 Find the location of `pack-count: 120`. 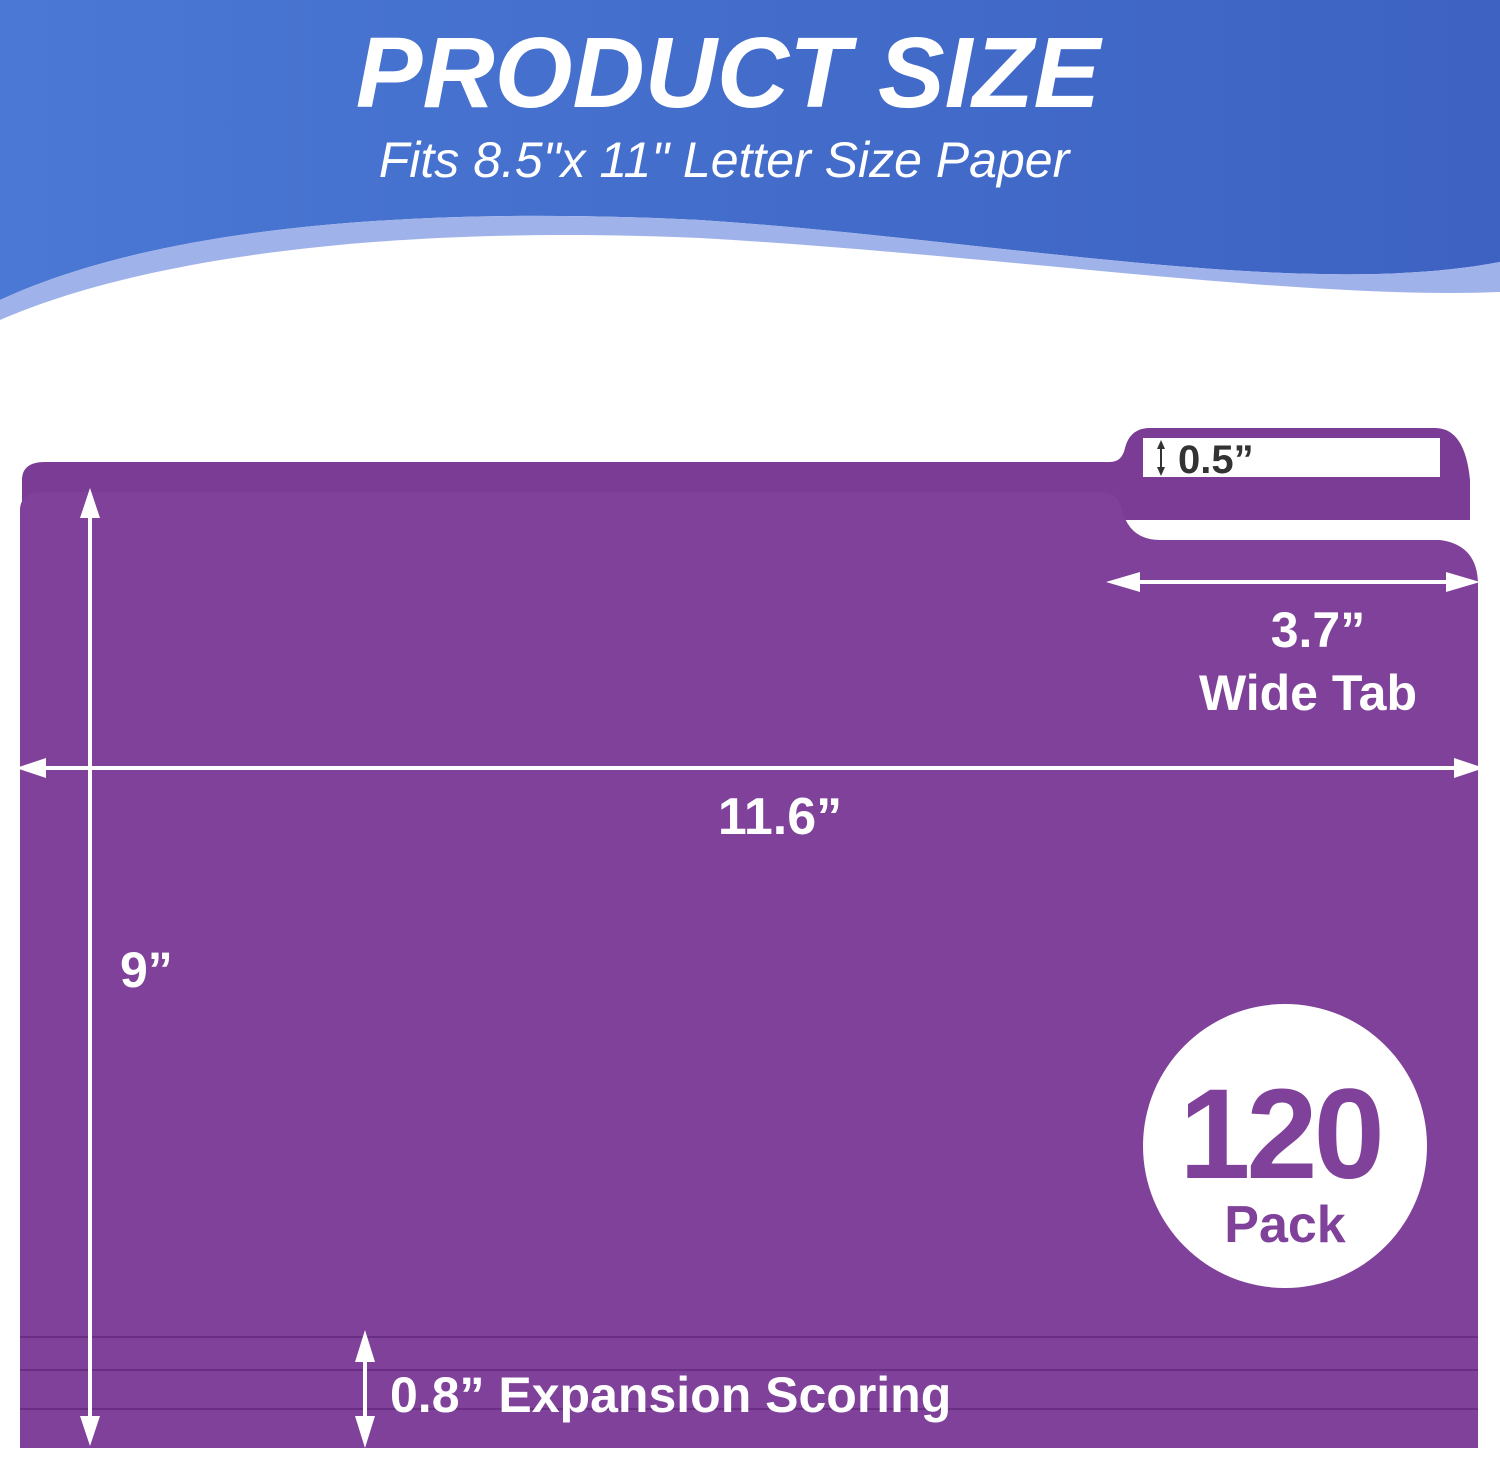

pack-count: 120 is located at coordinates (1280, 1134).